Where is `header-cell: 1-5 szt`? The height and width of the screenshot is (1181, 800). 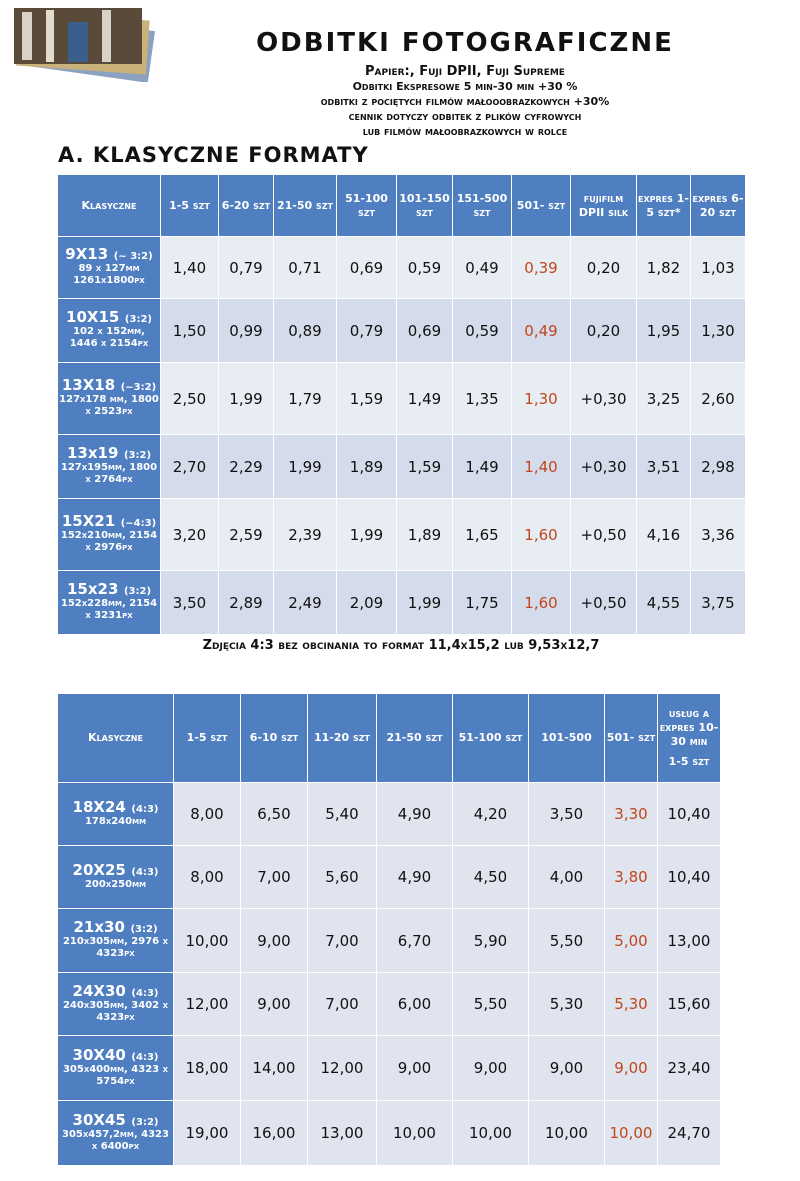 header-cell: 1-5 szt is located at coordinates (207, 738).